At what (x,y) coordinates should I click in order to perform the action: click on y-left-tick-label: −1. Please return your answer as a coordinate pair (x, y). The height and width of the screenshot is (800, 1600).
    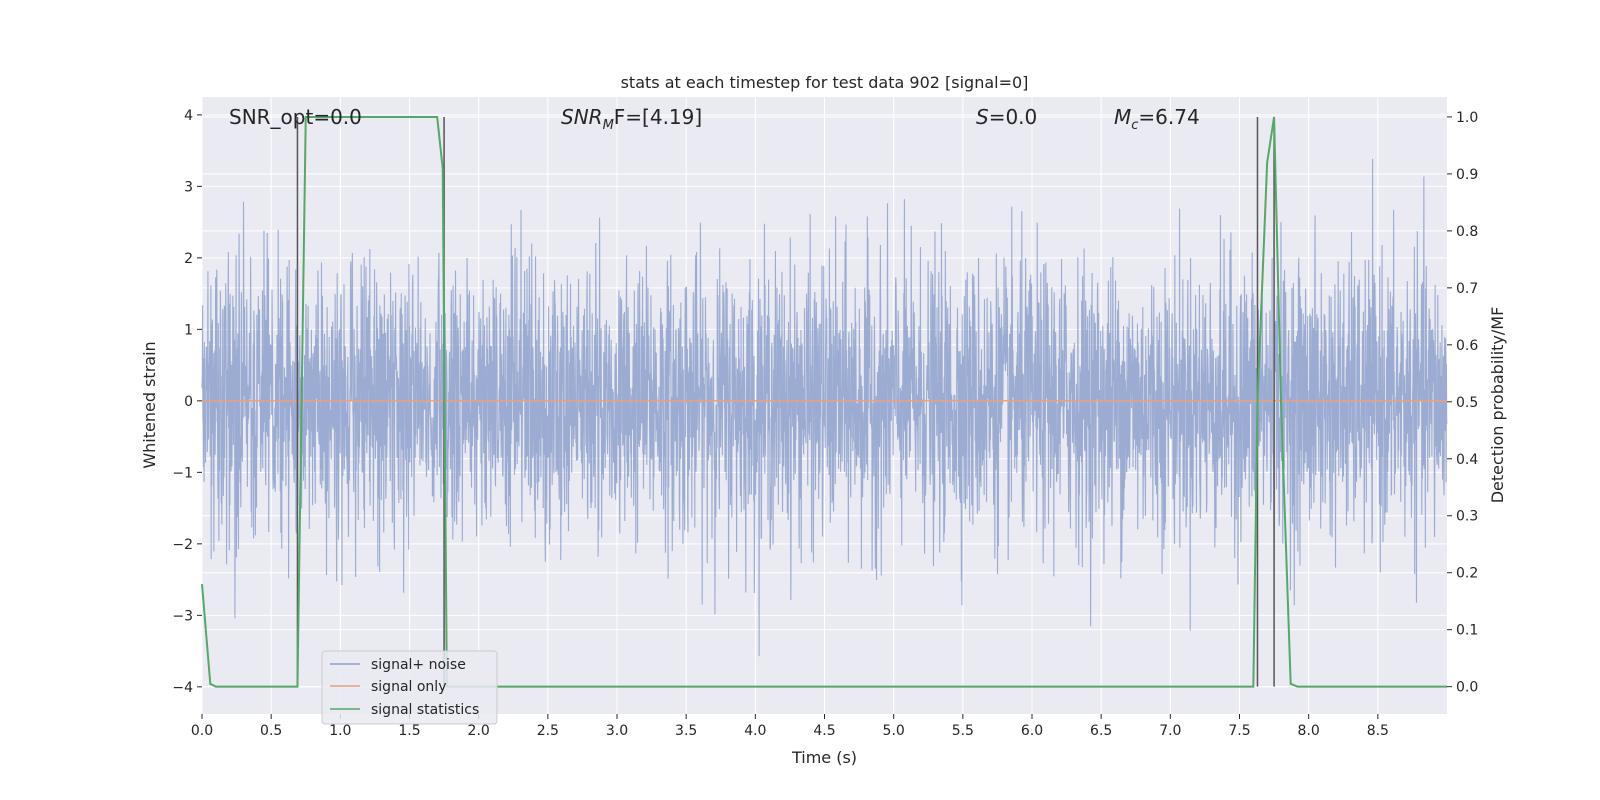
    Looking at the image, I should click on (182, 473).